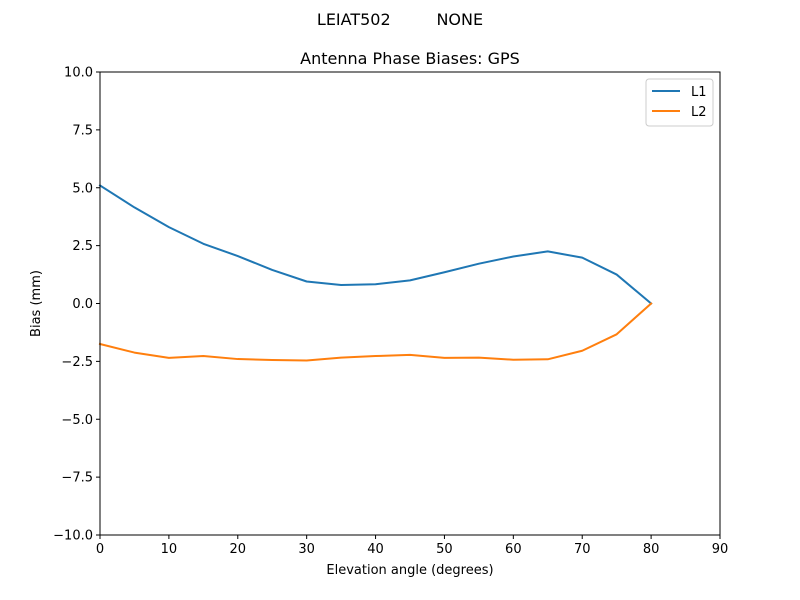 The height and width of the screenshot is (600, 800). What do you see at coordinates (78, 73) in the screenshot?
I see `y-tick-label: 10.0` at bounding box center [78, 73].